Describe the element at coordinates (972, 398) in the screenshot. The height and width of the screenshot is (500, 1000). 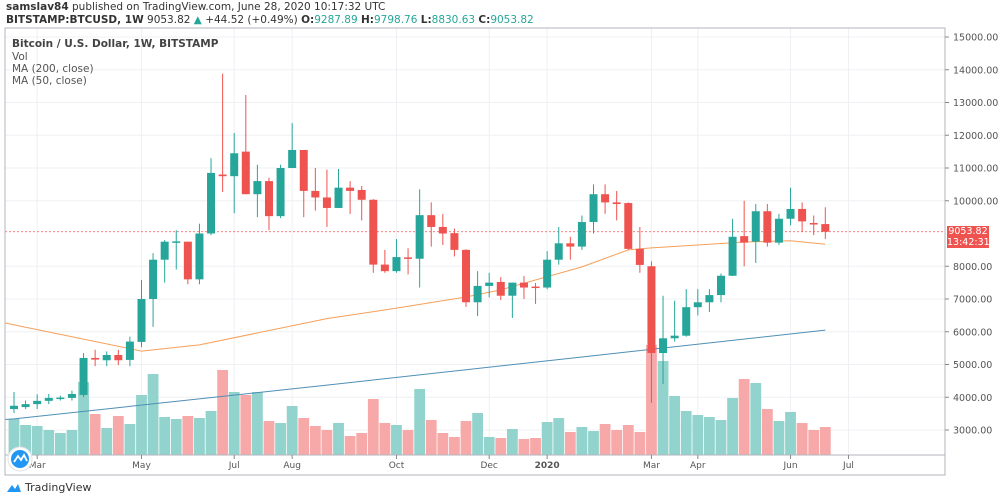
I see `y-tick-label: 4000.00` at that location.